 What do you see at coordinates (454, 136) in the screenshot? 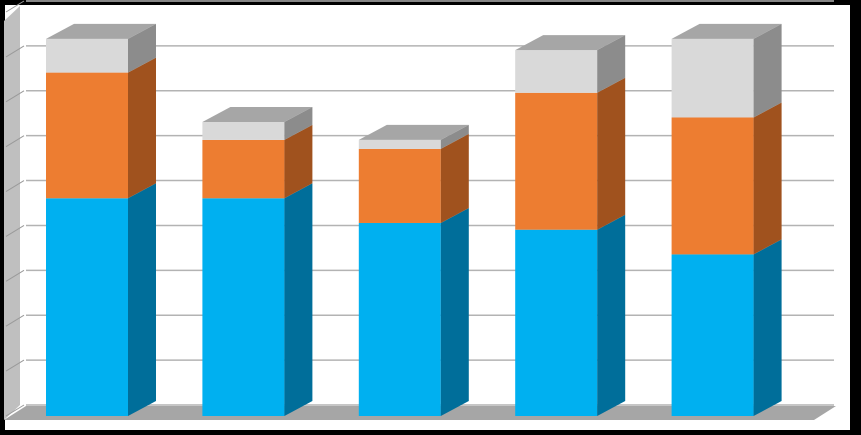
I see `bar-segment-side-s3-c3` at bounding box center [454, 136].